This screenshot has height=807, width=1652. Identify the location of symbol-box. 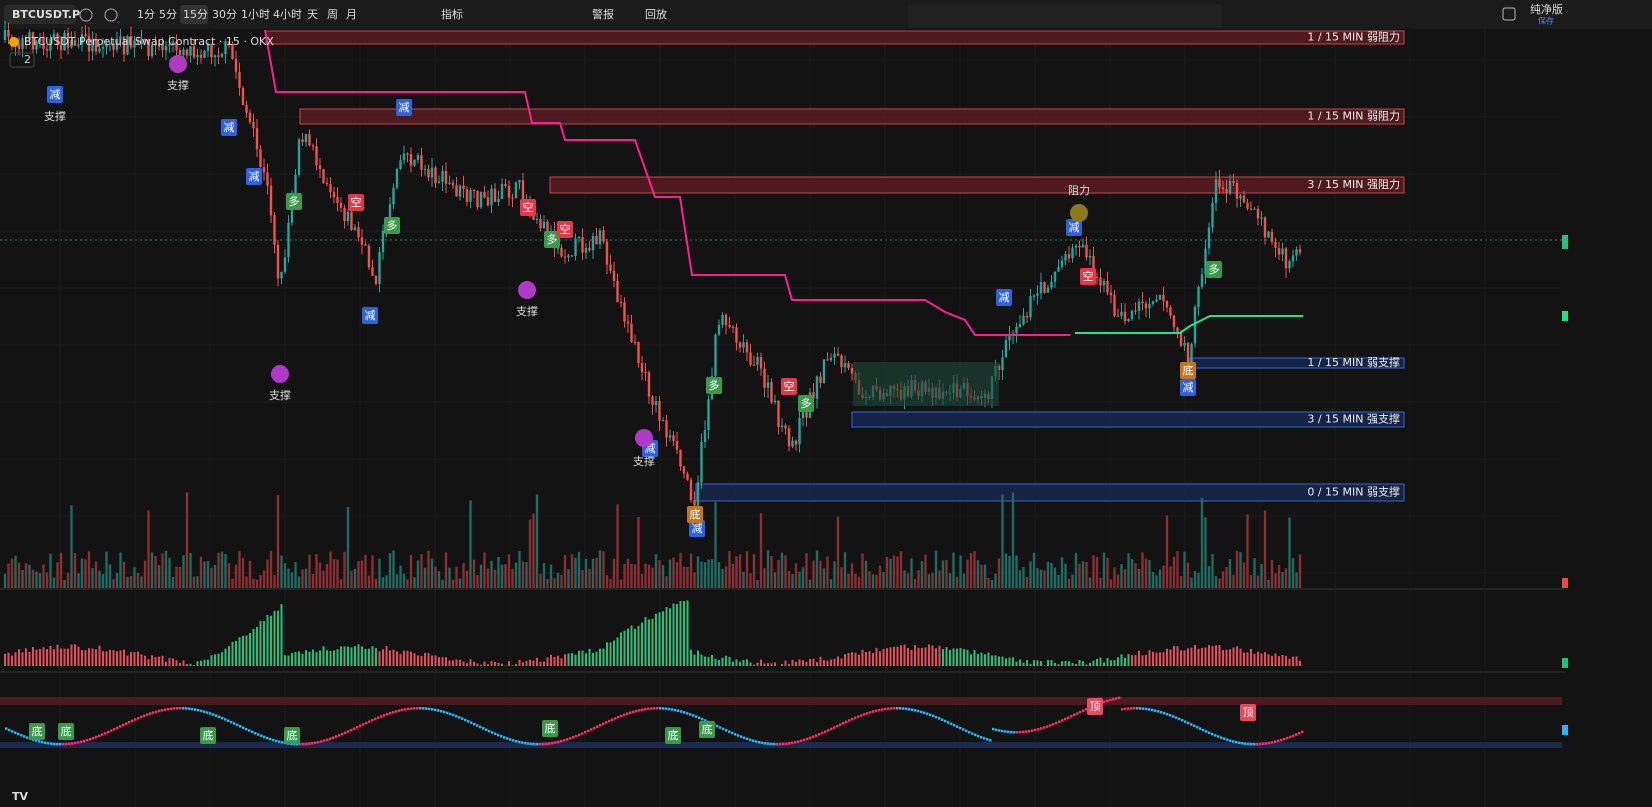
(40, 14).